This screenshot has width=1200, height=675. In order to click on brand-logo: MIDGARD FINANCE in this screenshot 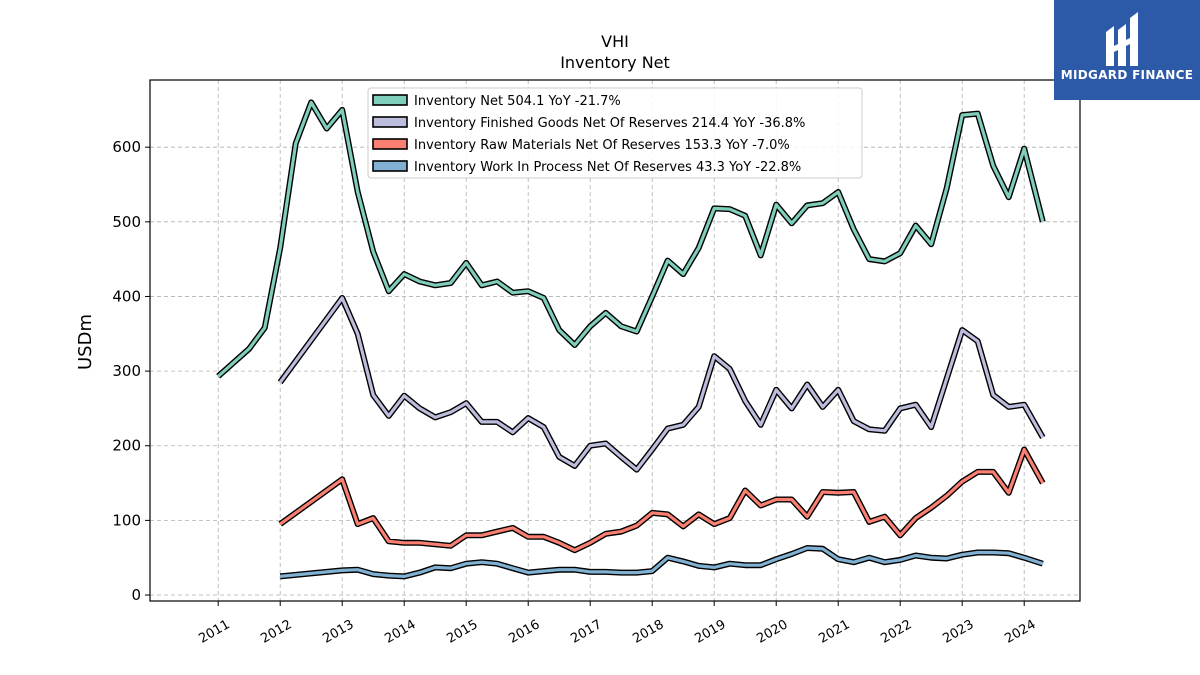, I will do `click(1127, 50)`.